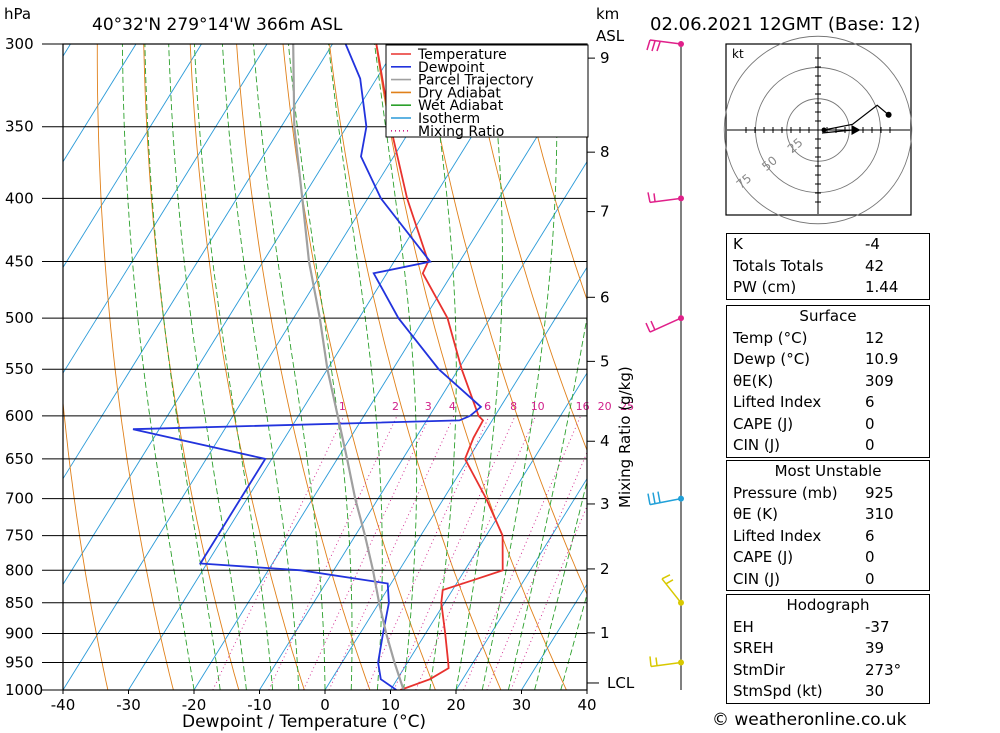 The width and height of the screenshot is (1000, 733). What do you see at coordinates (809, 720) in the screenshot?
I see `credit-link: © weatheronline.co.uk` at bounding box center [809, 720].